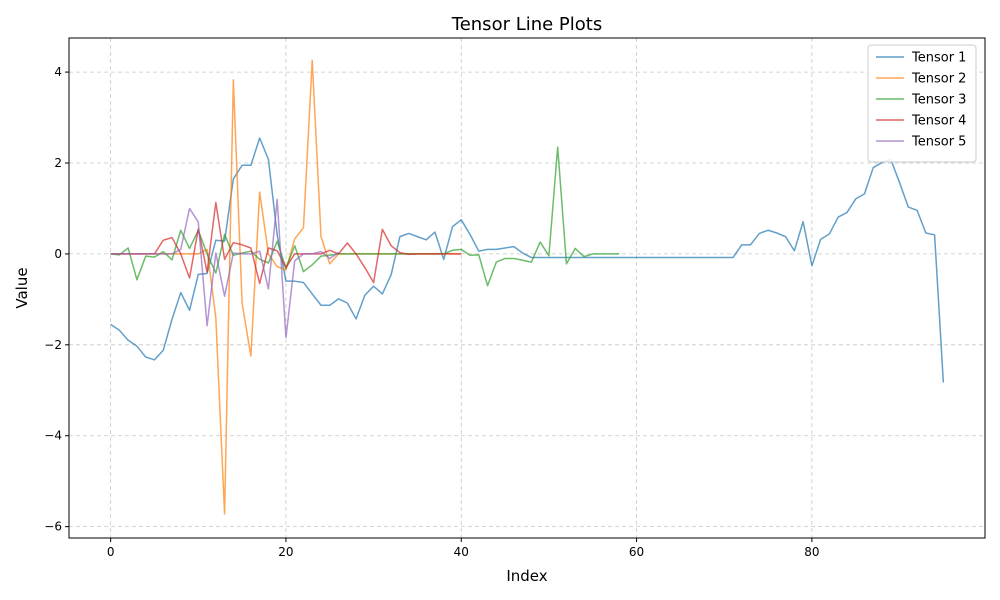 The image size is (1000, 600). Describe the element at coordinates (111, 552) in the screenshot. I see `x-tick-label: 0` at that location.